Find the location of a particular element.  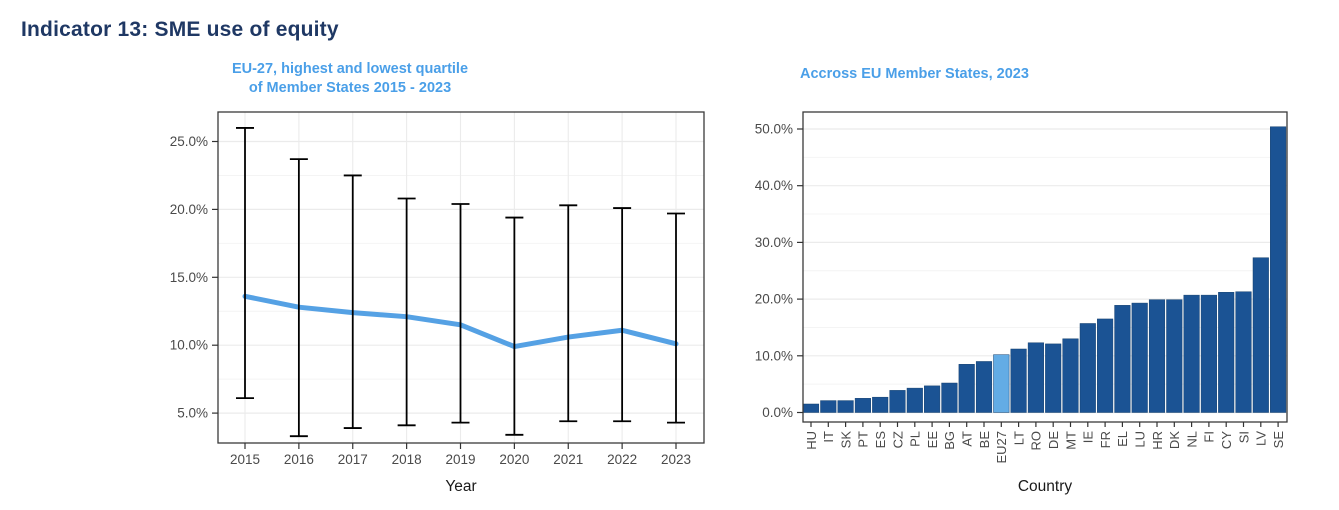

x-tick-label-NL: NL is located at coordinates (1191, 439).